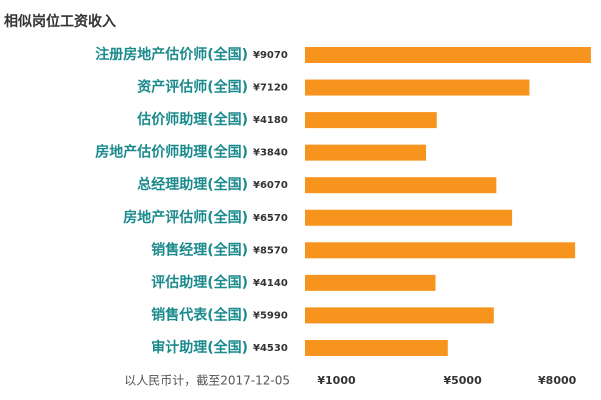 The height and width of the screenshot is (400, 601). Describe the element at coordinates (557, 380) in the screenshot. I see `x-tick-label: ¥8000` at that location.